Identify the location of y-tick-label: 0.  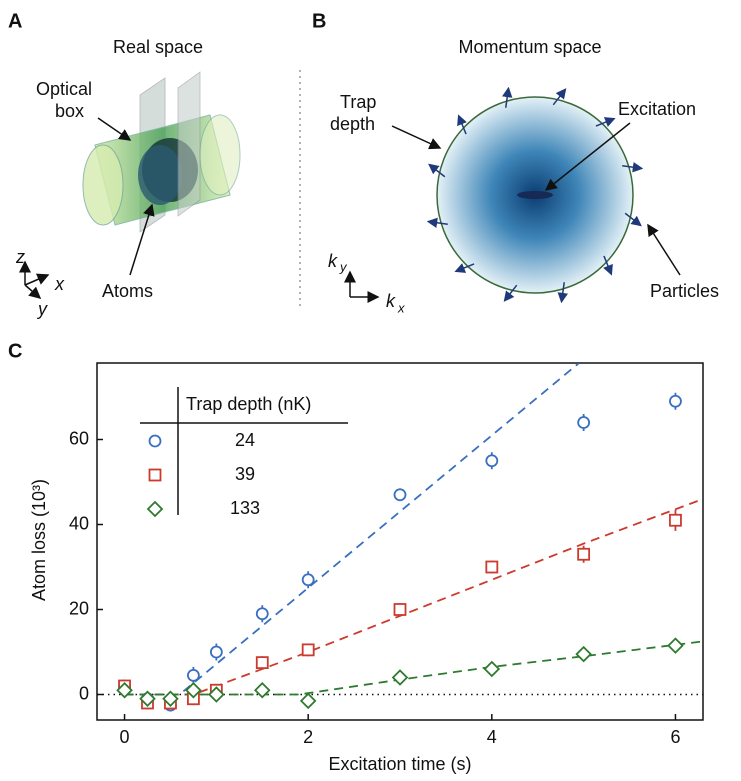
(84, 693).